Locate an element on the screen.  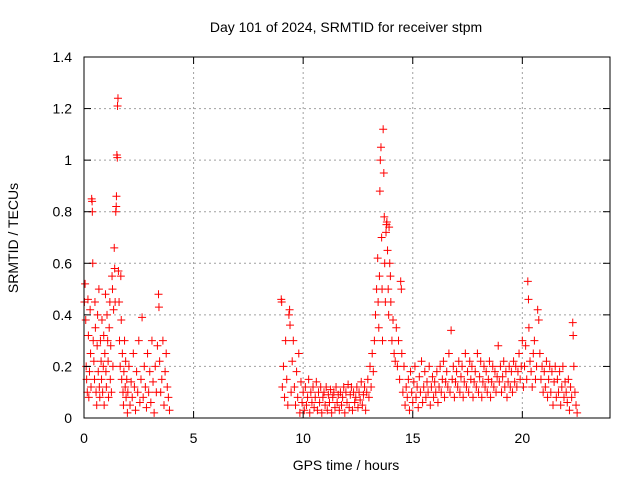
x-tick-label: 10 is located at coordinates (303, 438).